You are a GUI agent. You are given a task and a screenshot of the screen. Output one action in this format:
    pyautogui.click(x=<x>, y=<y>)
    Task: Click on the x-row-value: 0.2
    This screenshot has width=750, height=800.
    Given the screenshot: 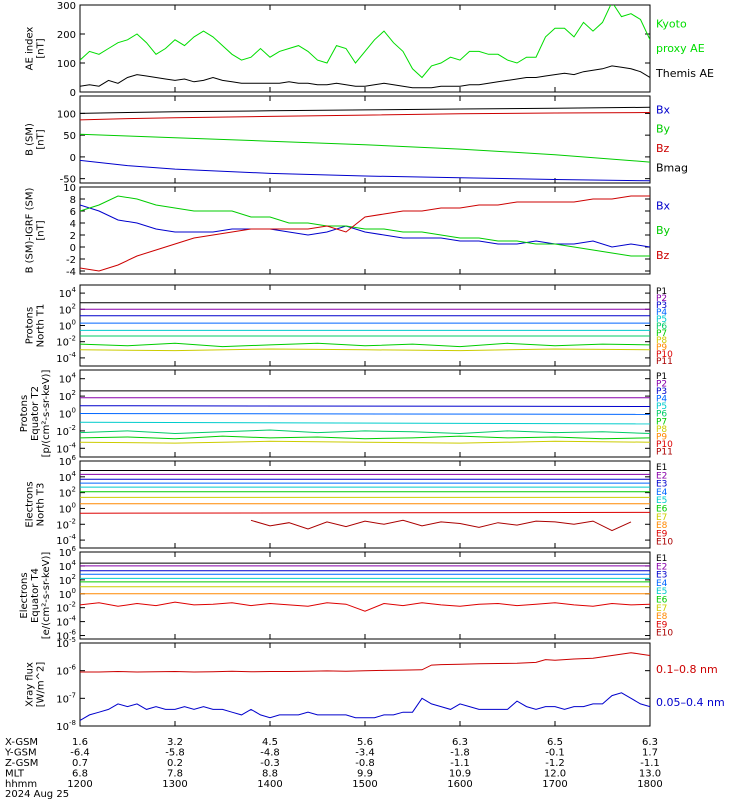 What is the action you would take?
    pyautogui.click(x=175, y=763)
    